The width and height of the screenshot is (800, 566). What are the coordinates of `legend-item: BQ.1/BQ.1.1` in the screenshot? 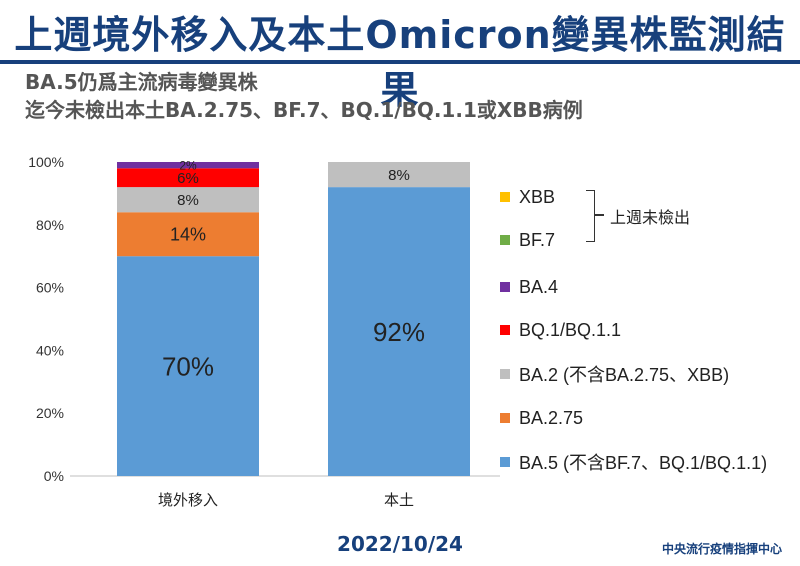 It's located at (560, 330).